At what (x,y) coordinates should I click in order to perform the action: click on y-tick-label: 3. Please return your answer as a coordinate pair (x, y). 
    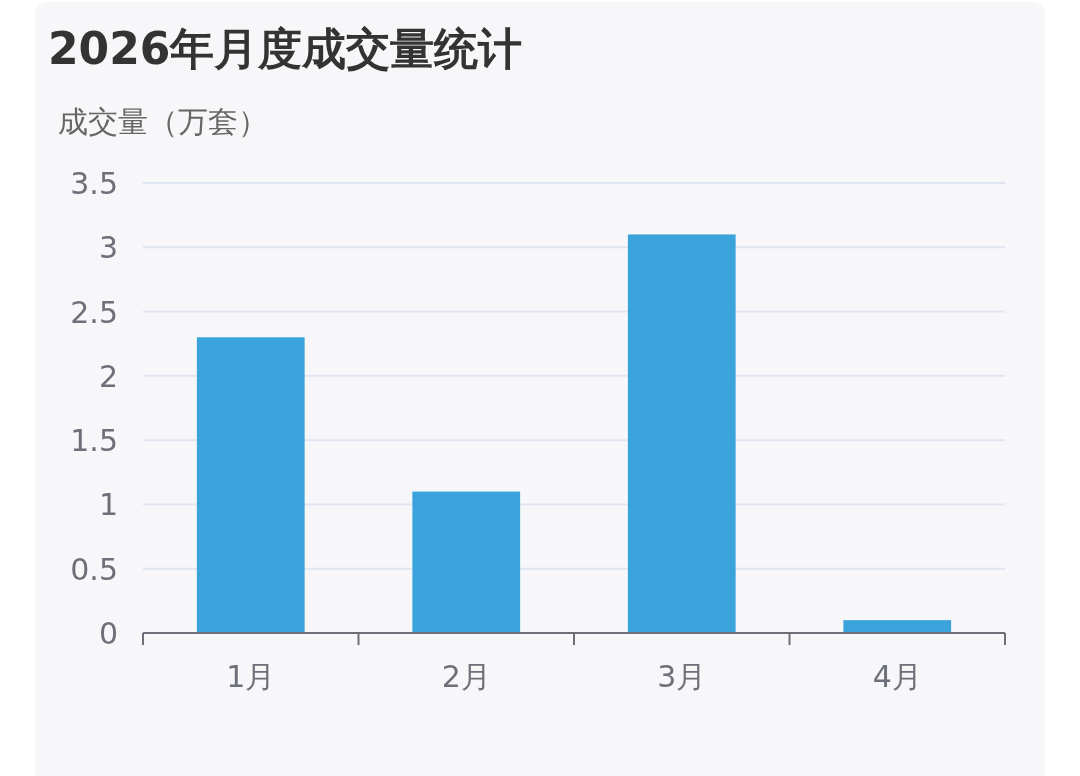
    Looking at the image, I should click on (108, 248).